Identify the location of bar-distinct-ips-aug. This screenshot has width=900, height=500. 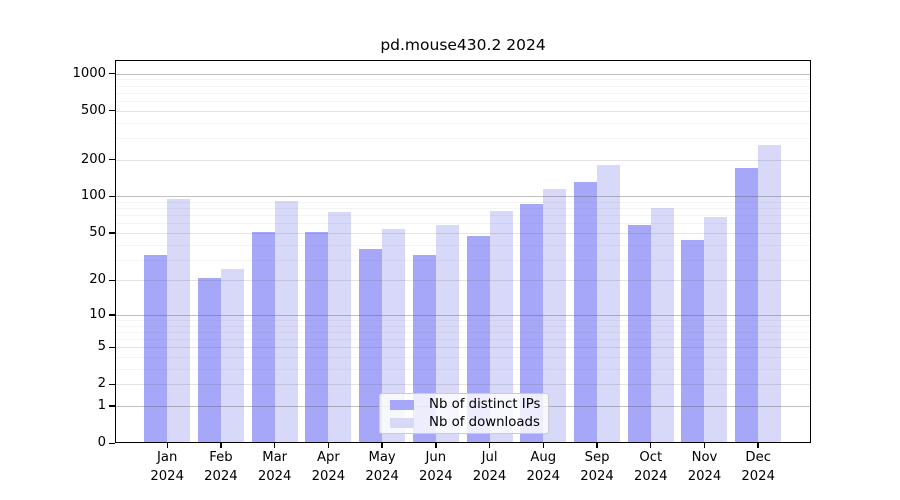
(532, 323).